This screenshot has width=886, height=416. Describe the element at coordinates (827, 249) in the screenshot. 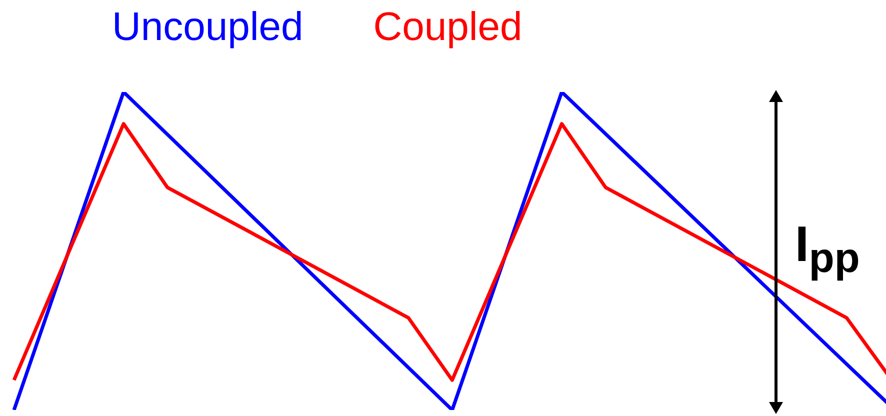

I see `annotation: I$_{pp}$` at that location.